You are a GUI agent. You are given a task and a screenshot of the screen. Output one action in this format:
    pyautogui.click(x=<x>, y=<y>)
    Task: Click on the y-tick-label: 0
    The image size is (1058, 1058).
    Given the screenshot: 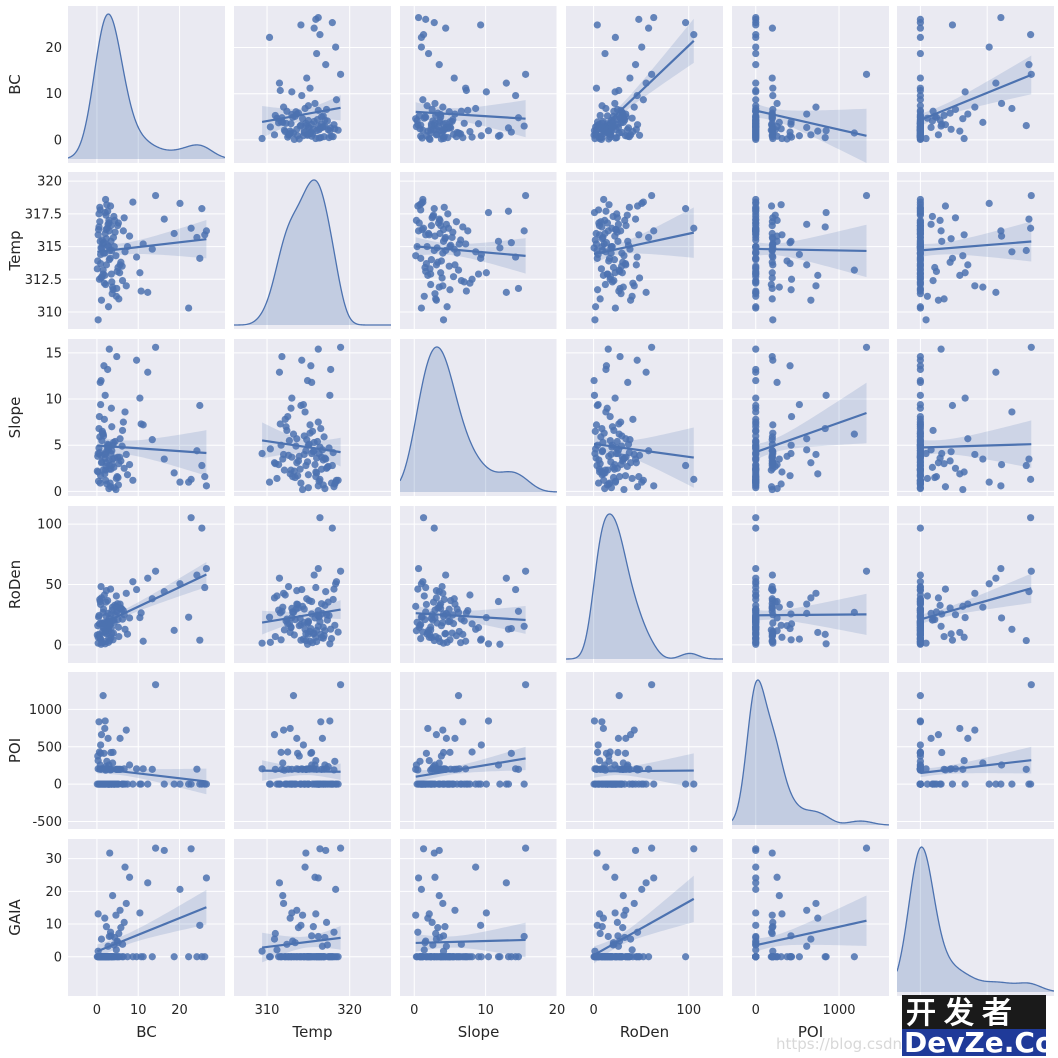 What is the action you would take?
    pyautogui.click(x=58, y=645)
    